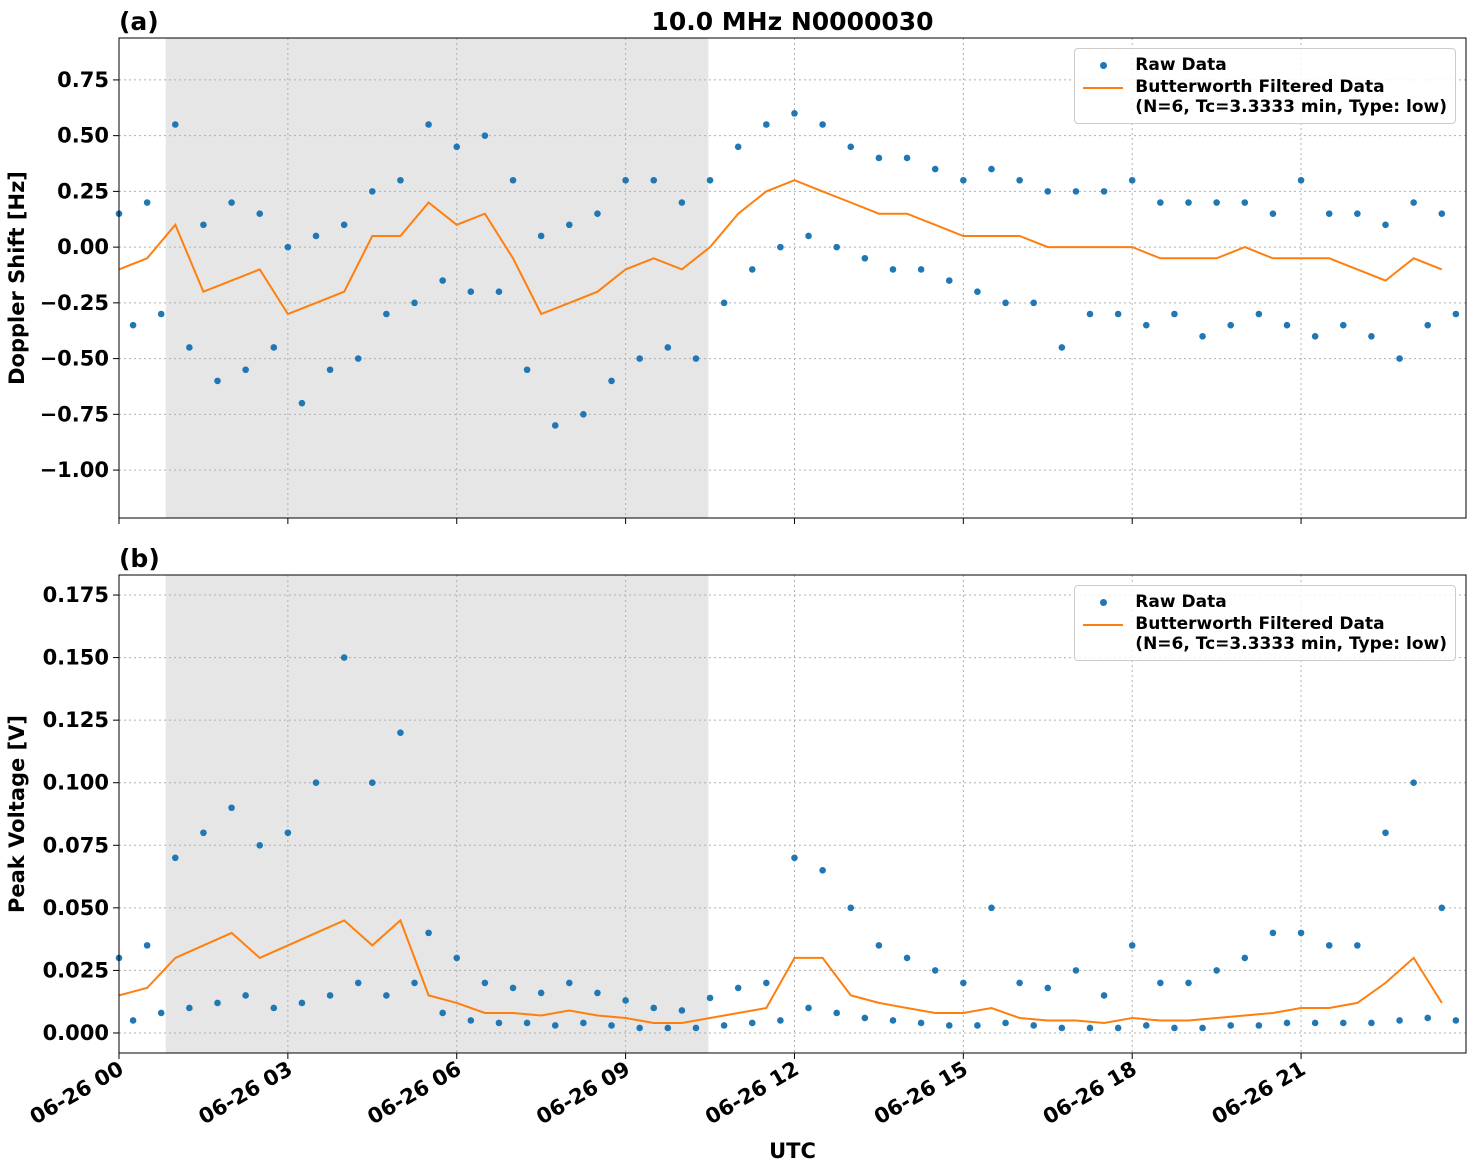  Describe the element at coordinates (583, 1093) in the screenshot. I see `x-tick-label: 06-26 09` at that location.